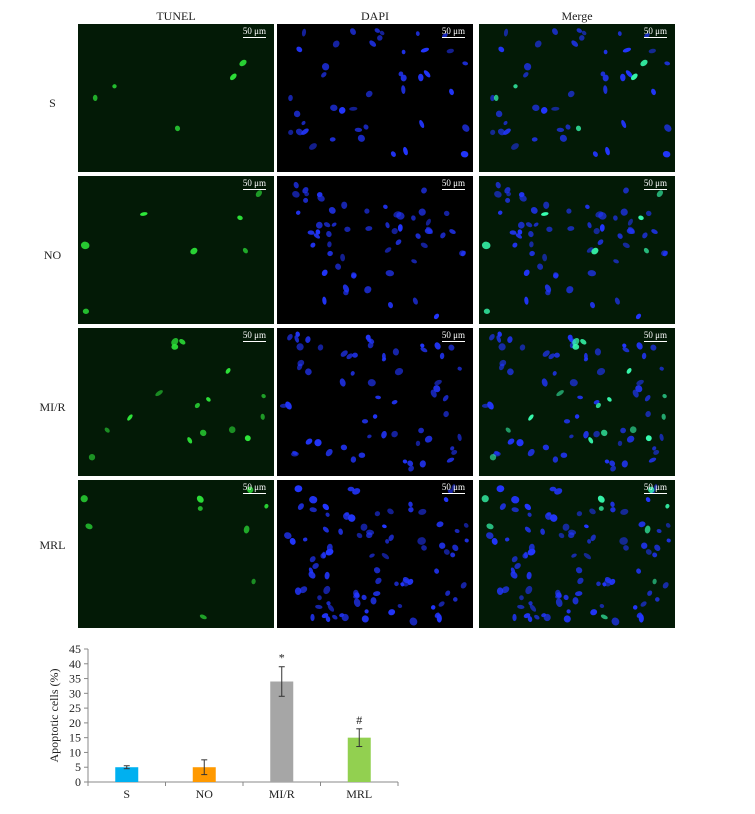 Image resolution: width=755 pixels, height=814 pixels. I want to click on x-tick-label: S, so click(126, 794).